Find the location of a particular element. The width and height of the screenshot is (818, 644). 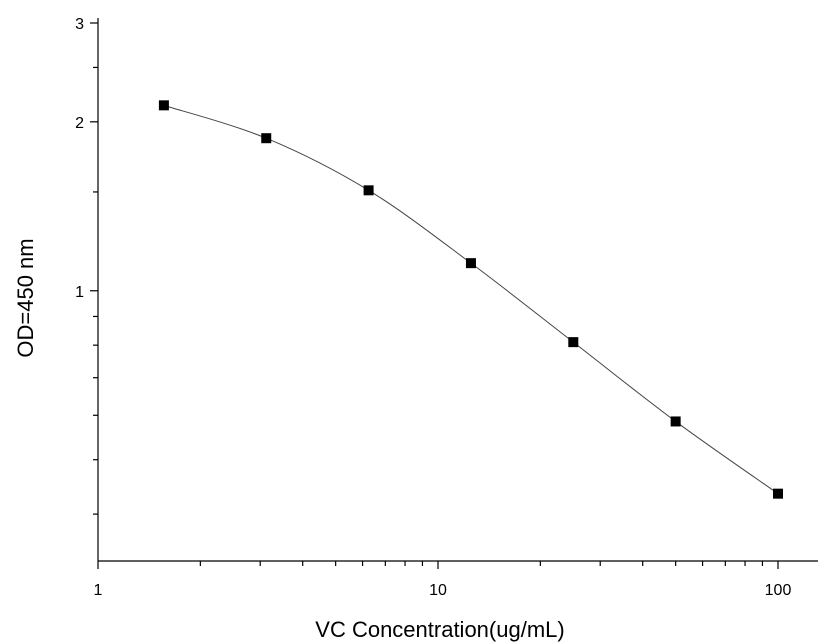

x-tick-label: 10 is located at coordinates (438, 590).